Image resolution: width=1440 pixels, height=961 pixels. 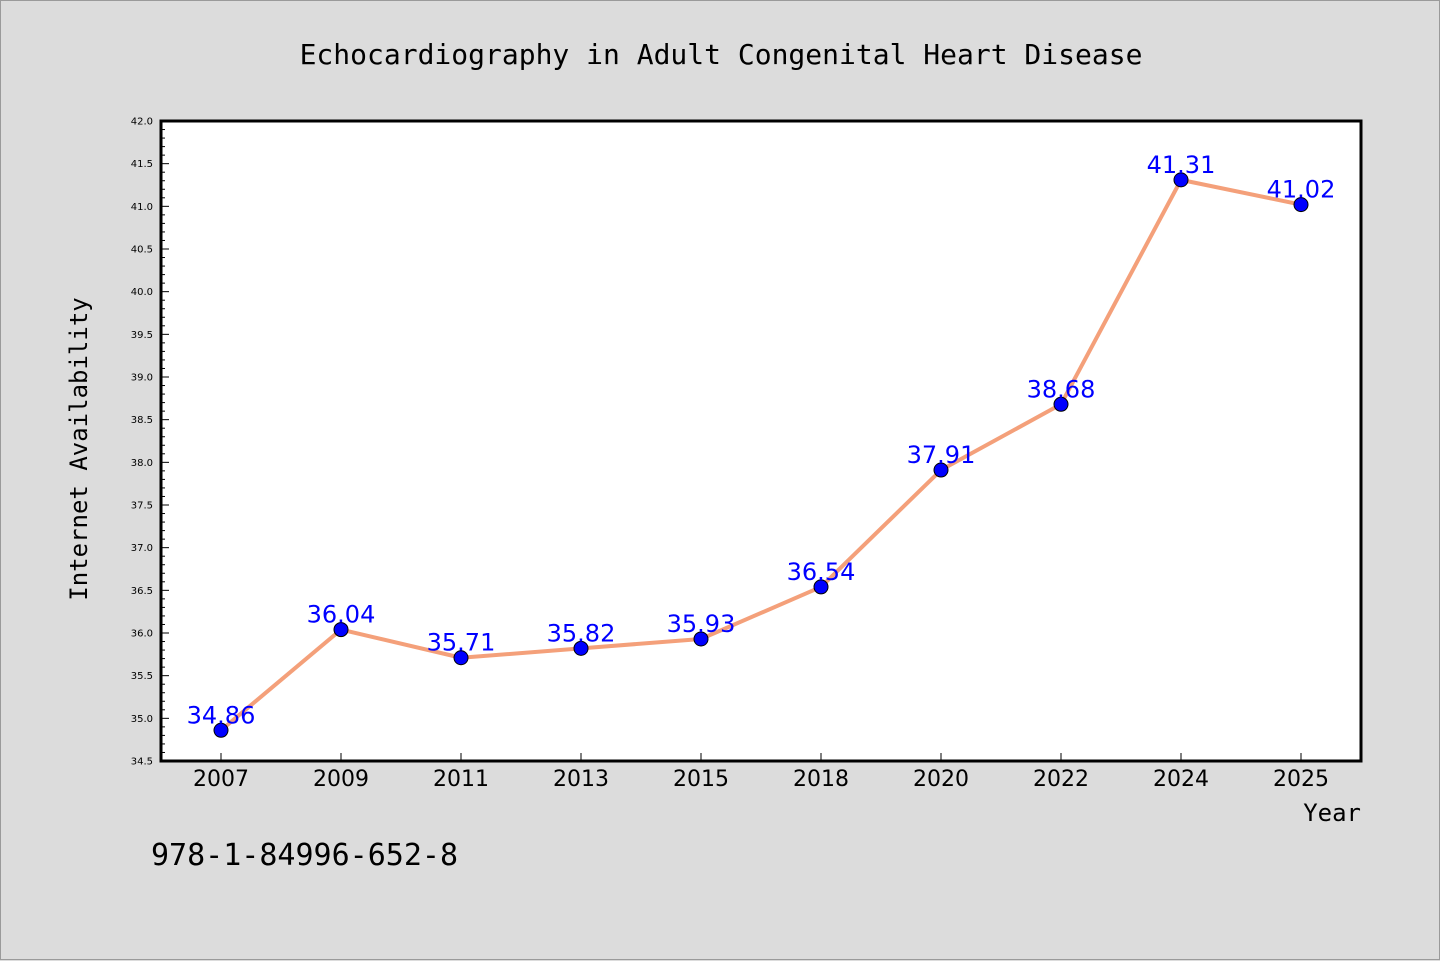 I want to click on y-tick-label: 36.0, so click(x=142, y=634).